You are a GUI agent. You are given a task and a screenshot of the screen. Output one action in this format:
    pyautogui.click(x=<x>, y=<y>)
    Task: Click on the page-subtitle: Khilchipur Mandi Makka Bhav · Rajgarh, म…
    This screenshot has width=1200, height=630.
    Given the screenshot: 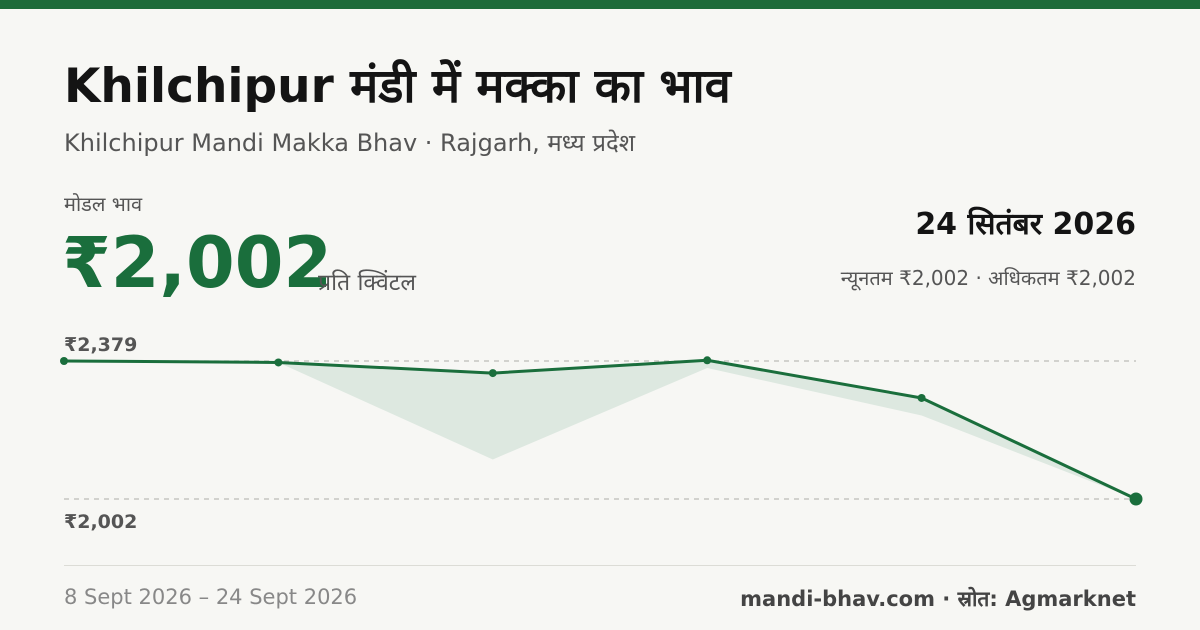 What is the action you would take?
    pyautogui.click(x=350, y=143)
    